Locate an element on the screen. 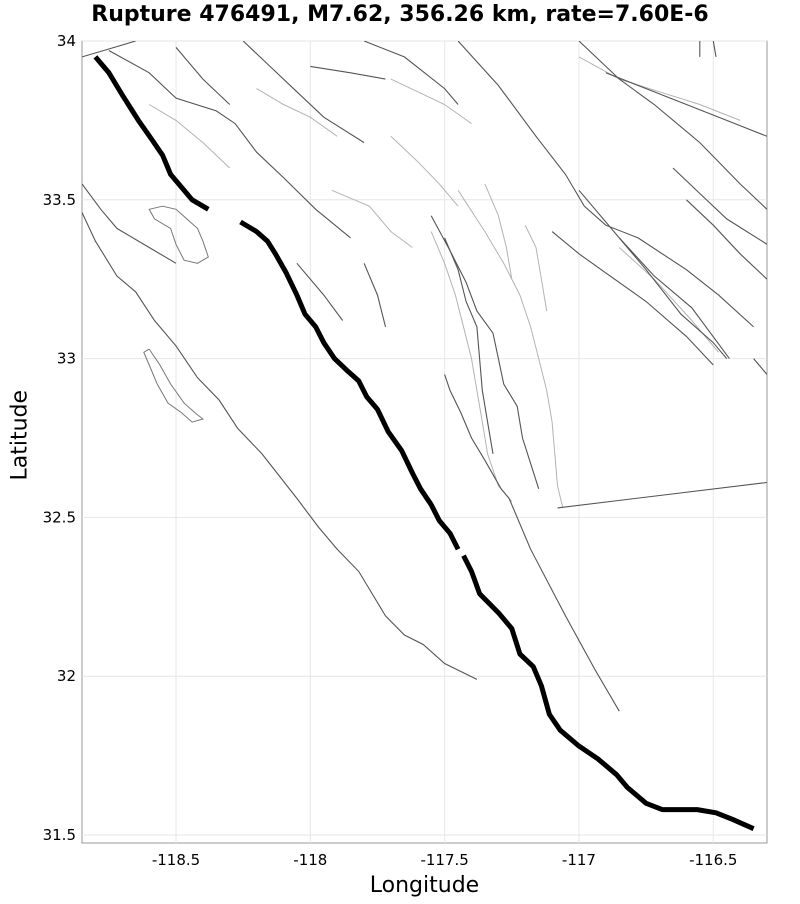  y-tick-label: 32 is located at coordinates (66, 676).